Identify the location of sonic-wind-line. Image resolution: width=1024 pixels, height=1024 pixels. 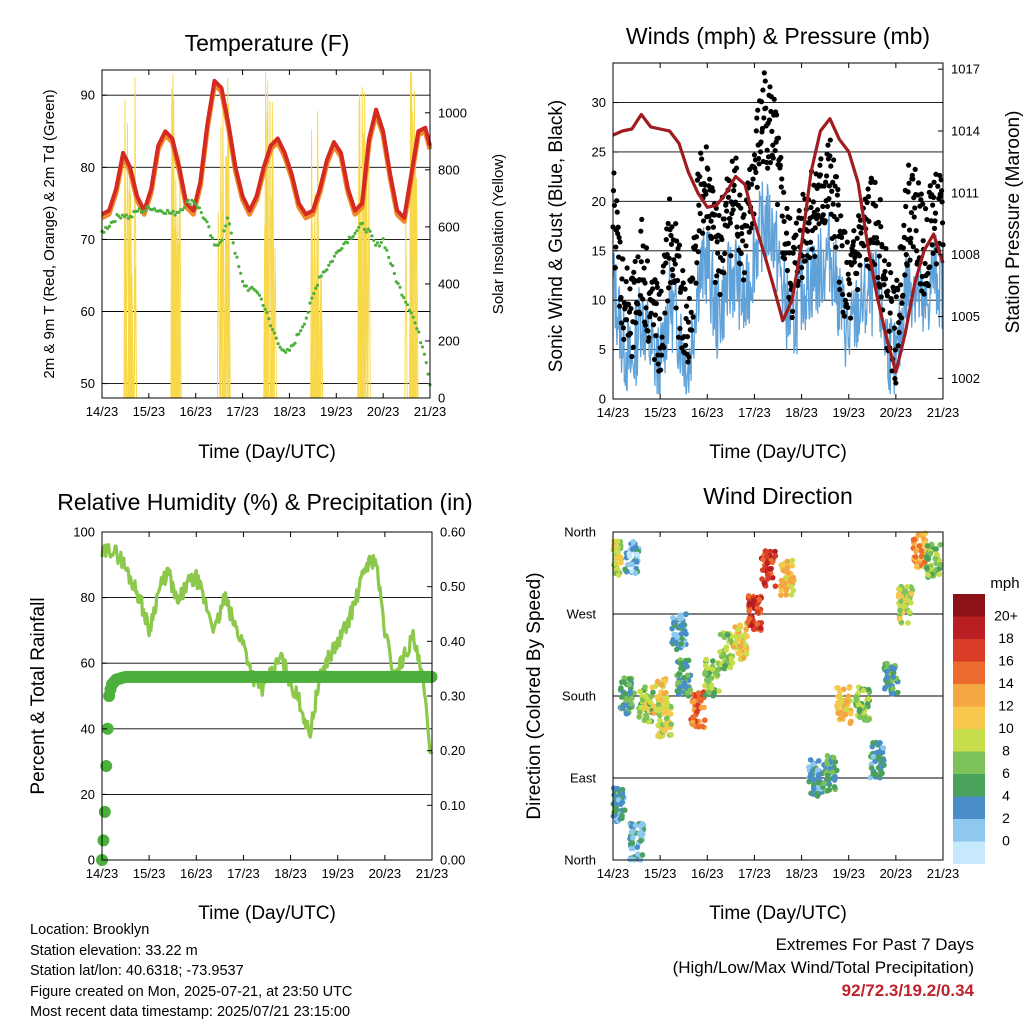
(778, 288).